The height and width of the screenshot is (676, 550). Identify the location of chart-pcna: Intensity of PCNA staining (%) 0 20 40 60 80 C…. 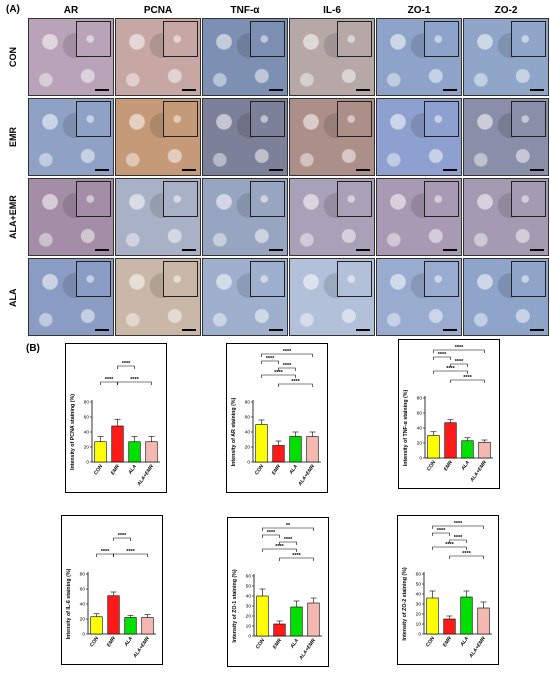
(115, 424).